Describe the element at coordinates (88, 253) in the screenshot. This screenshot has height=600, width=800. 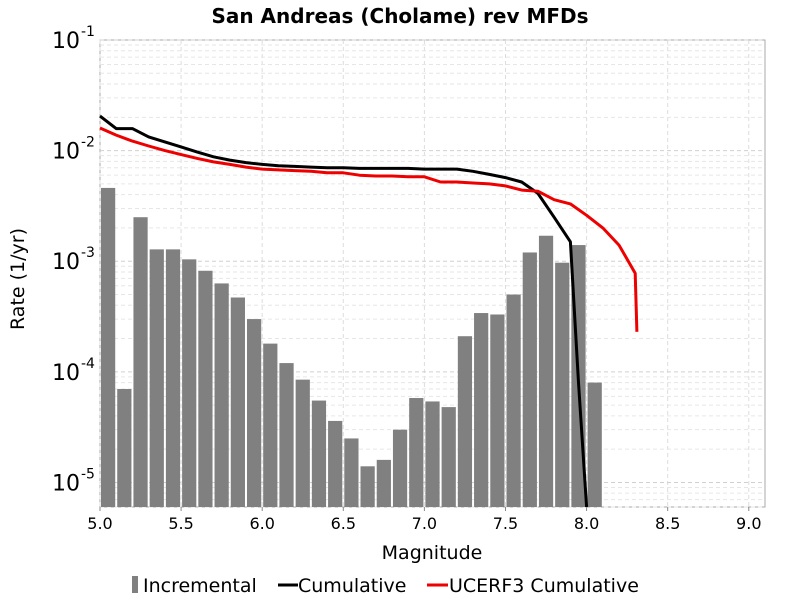
I see `y-tick-exponent: -3` at that location.